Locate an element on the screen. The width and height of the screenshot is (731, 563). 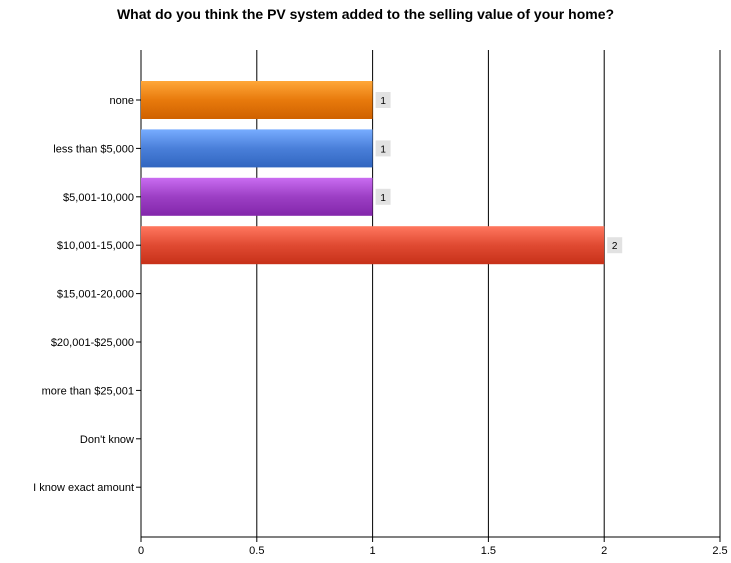
x-tick-label: 0.5 is located at coordinates (256, 551).